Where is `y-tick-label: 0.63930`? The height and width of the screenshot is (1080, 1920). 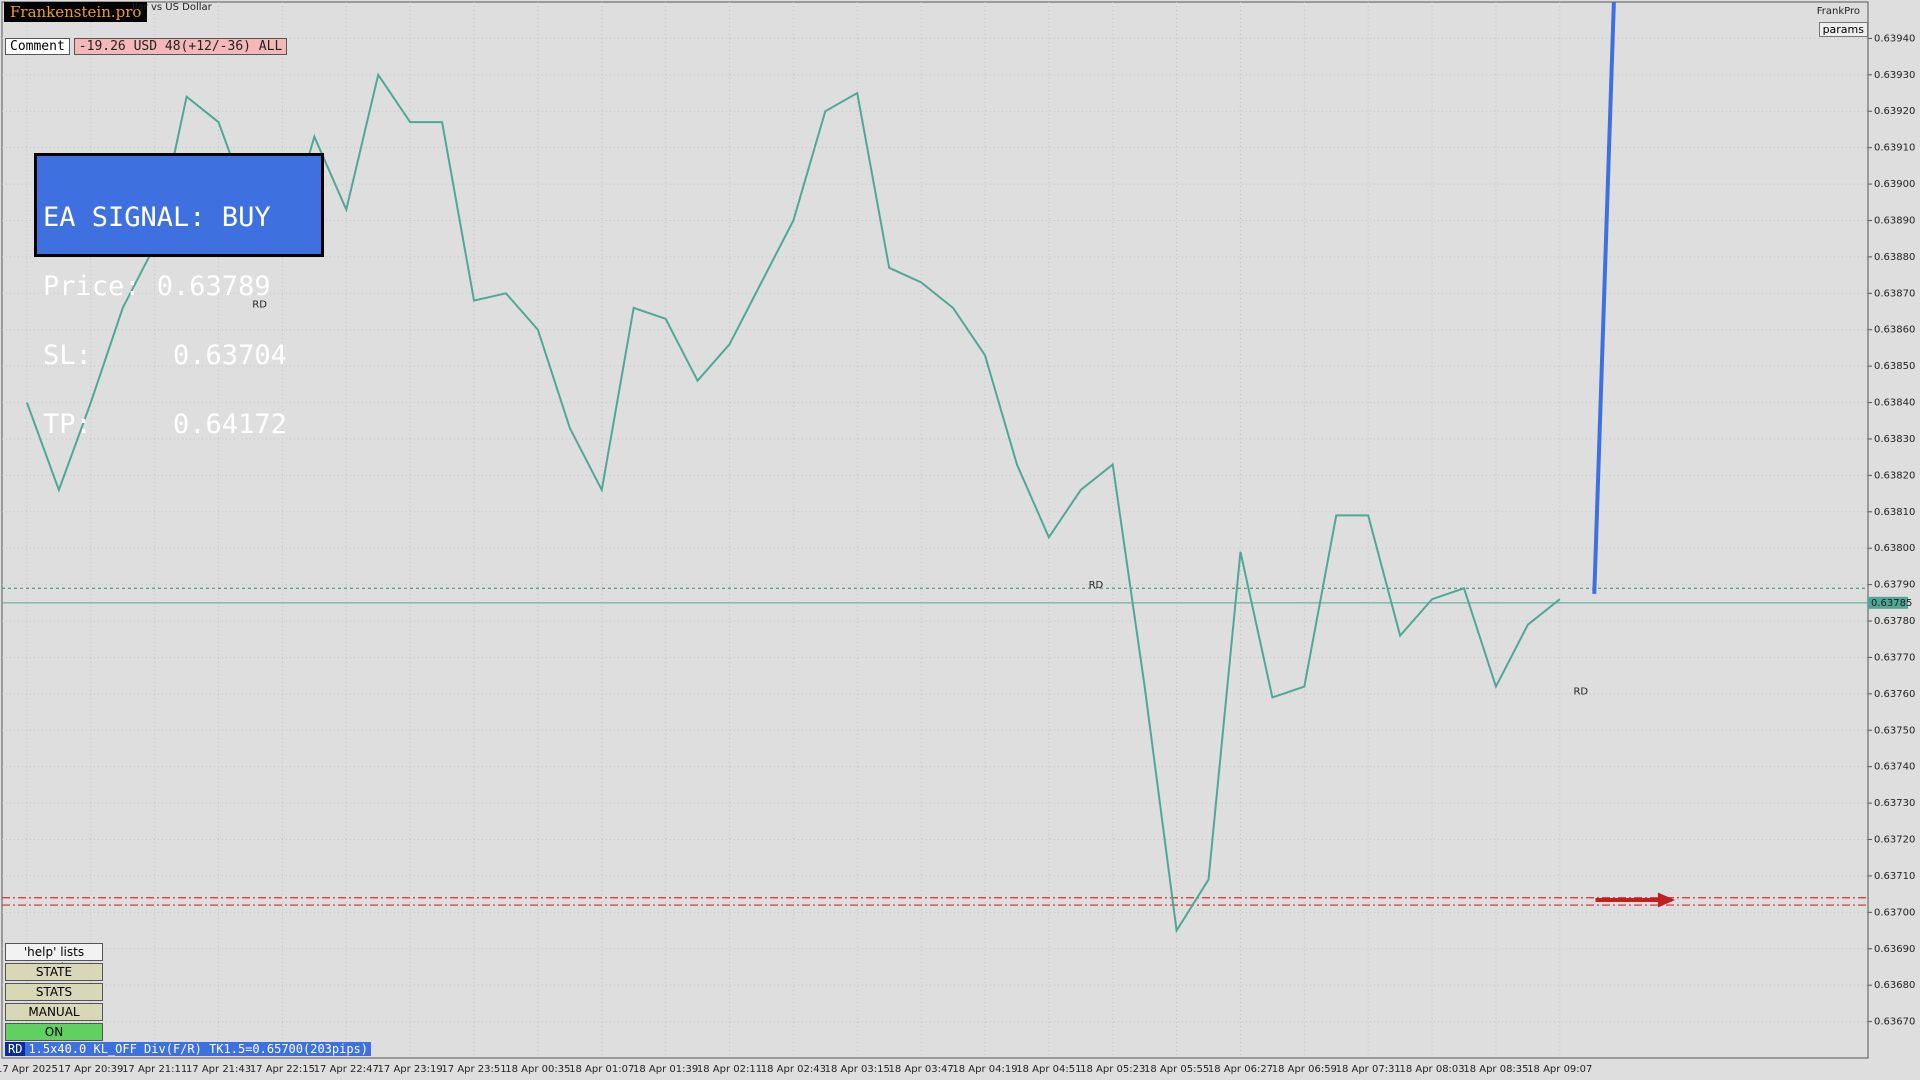
y-tick-label: 0.63930 is located at coordinates (1894, 75).